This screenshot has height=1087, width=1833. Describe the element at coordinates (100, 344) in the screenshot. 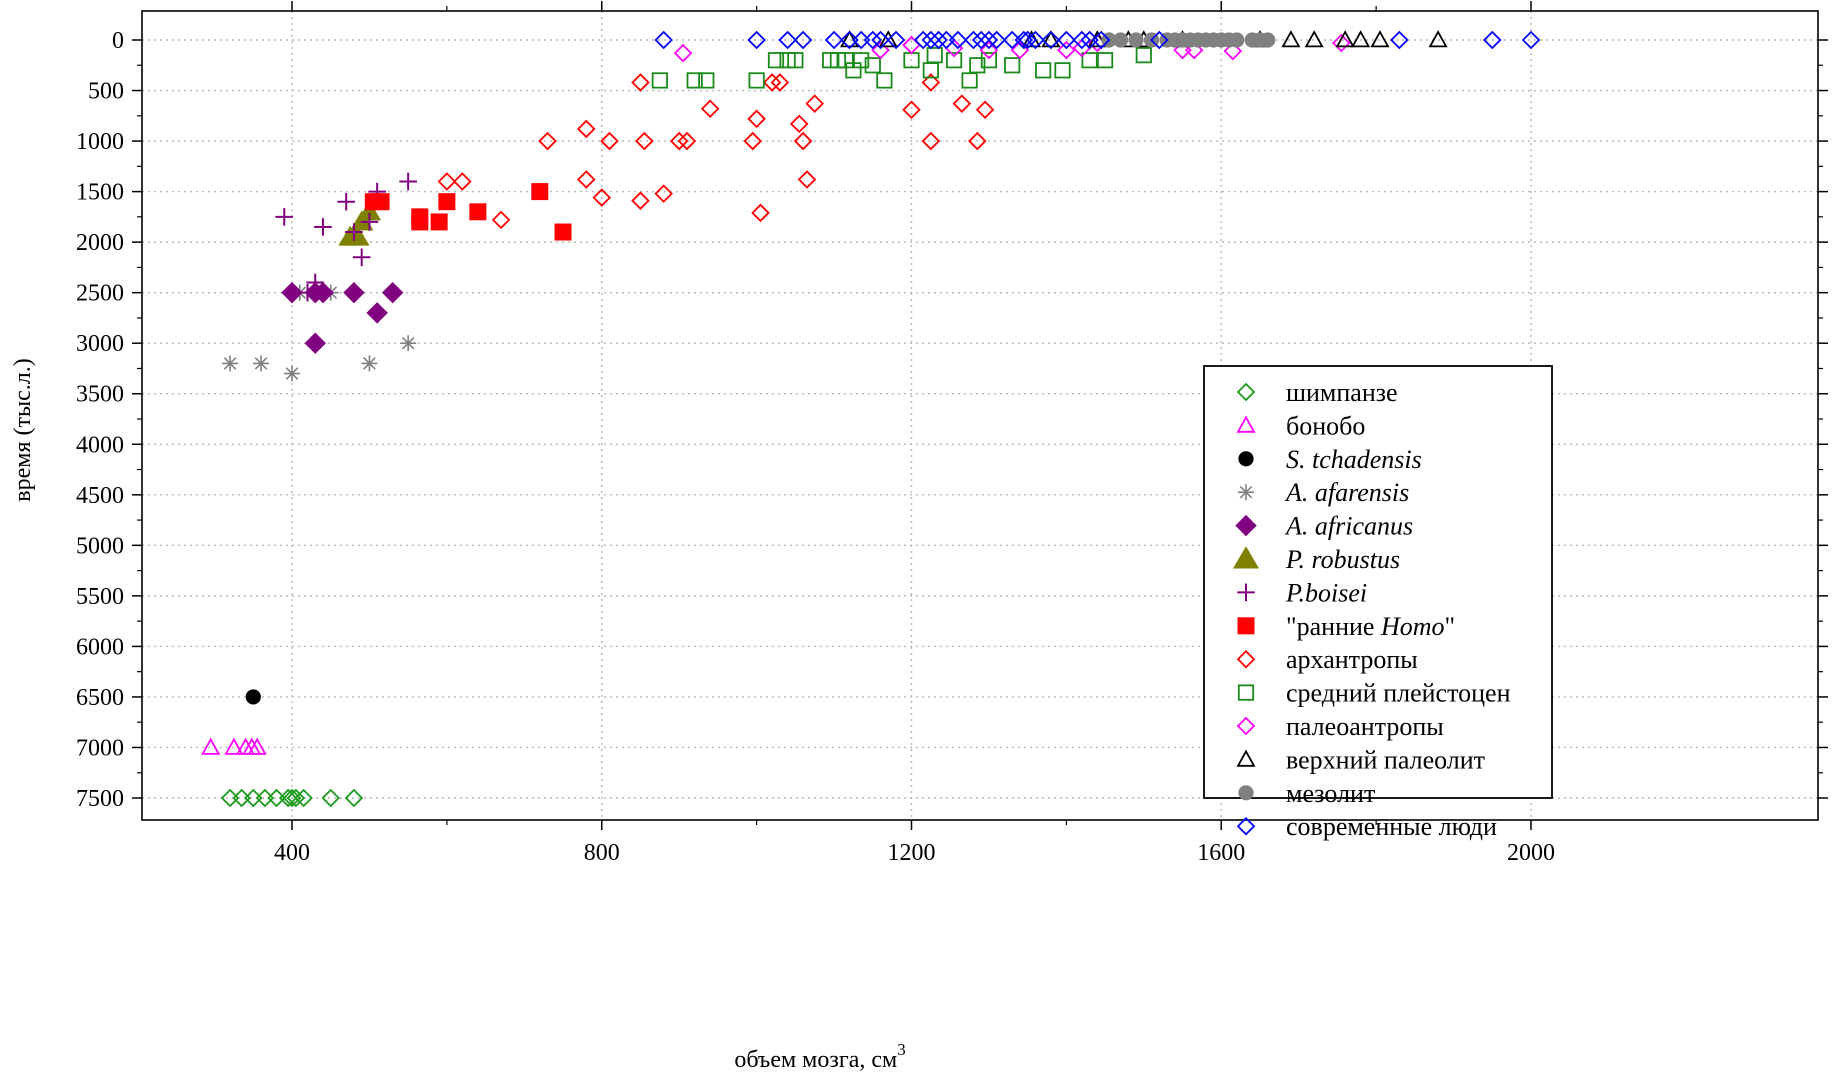

I see `y-tick-label: 3000` at that location.